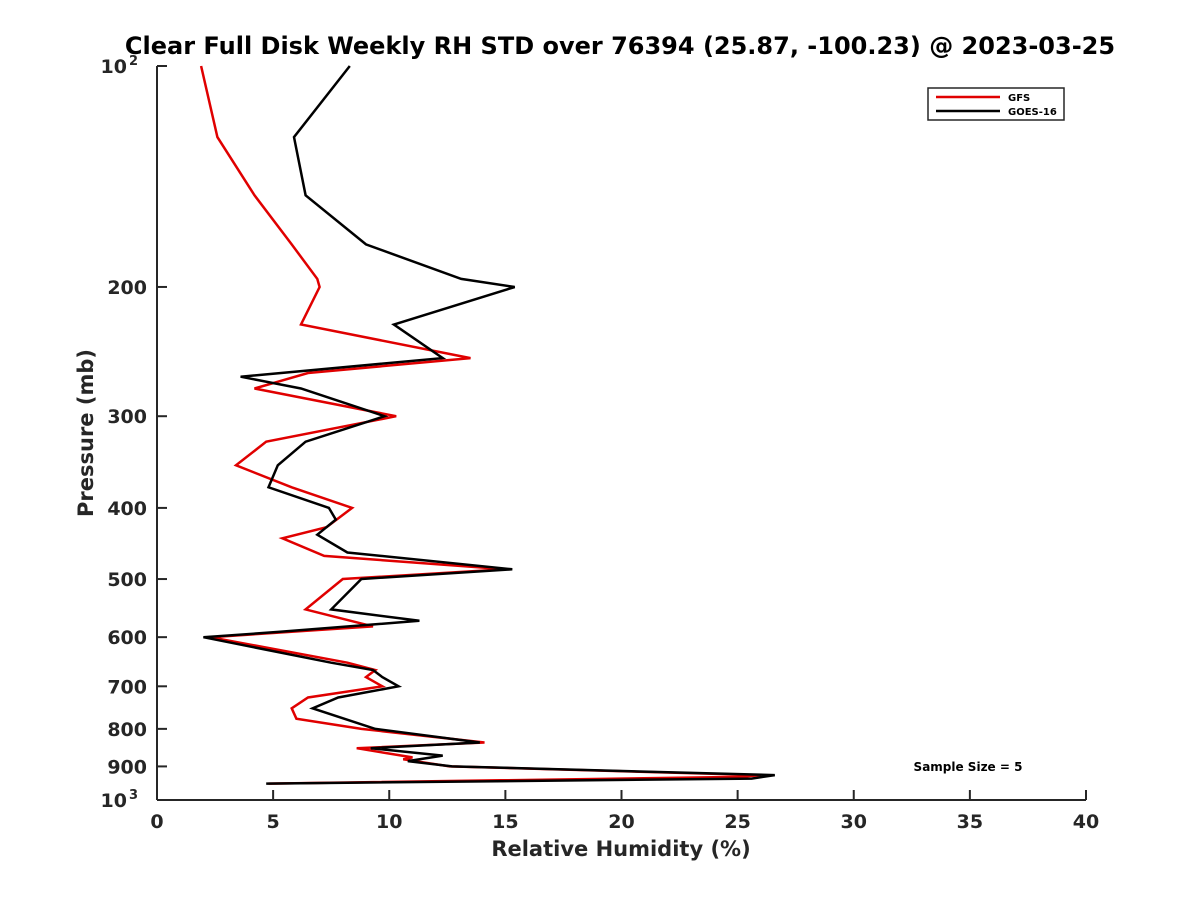  Describe the element at coordinates (127, 638) in the screenshot. I see `y-tick-label: 600` at that location.